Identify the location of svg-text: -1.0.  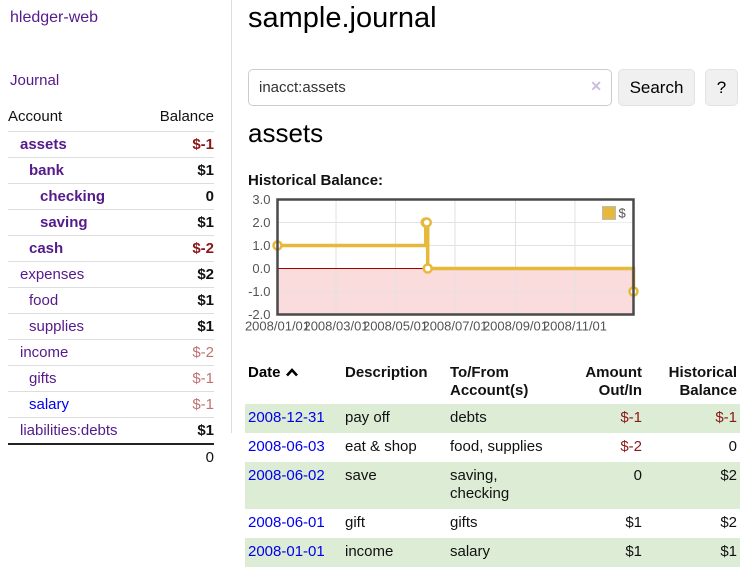
(259, 291).